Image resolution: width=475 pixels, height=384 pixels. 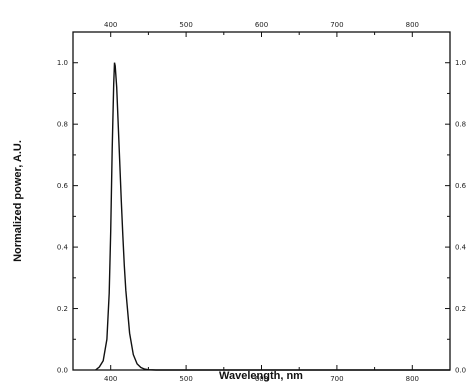 I want to click on x-tick-label: 400, so click(x=110, y=379).